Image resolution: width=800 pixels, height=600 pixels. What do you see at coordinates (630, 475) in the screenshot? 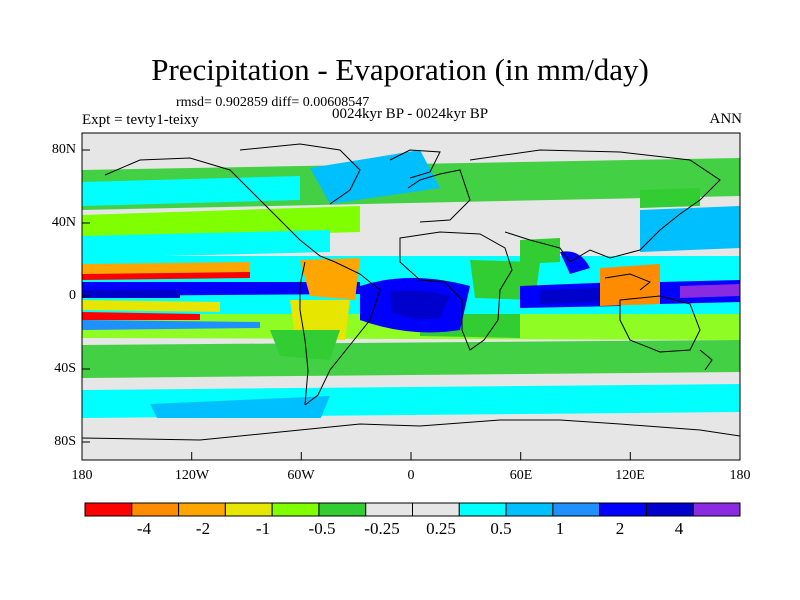
I see `lon-label-120e: 120E` at bounding box center [630, 475].